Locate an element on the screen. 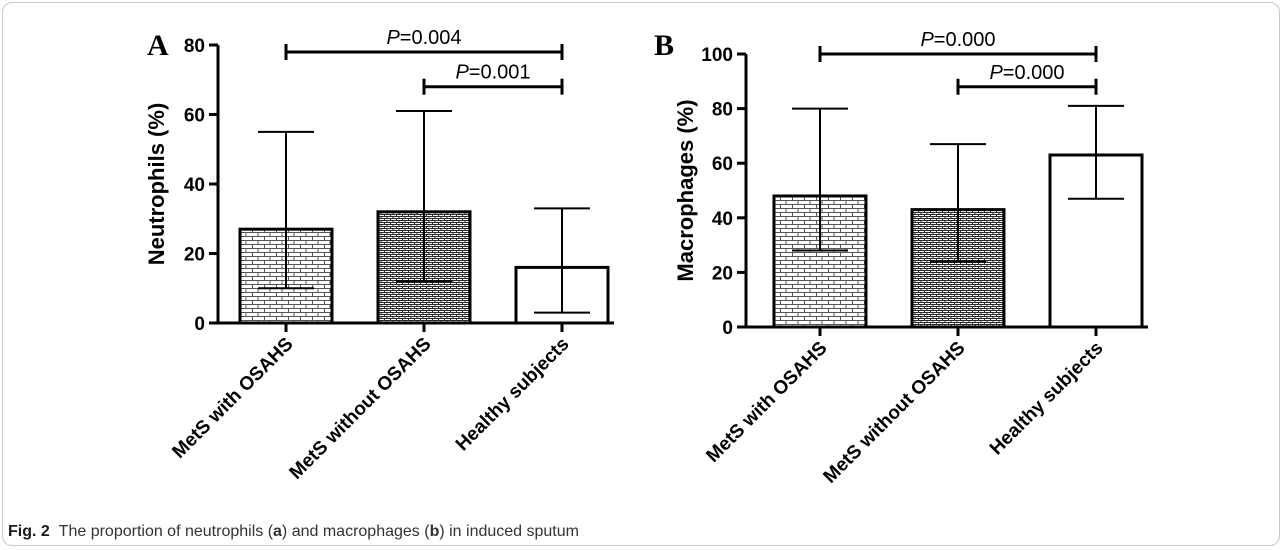 The height and width of the screenshot is (550, 1284). p-value-label: P=0.001 is located at coordinates (492, 73).